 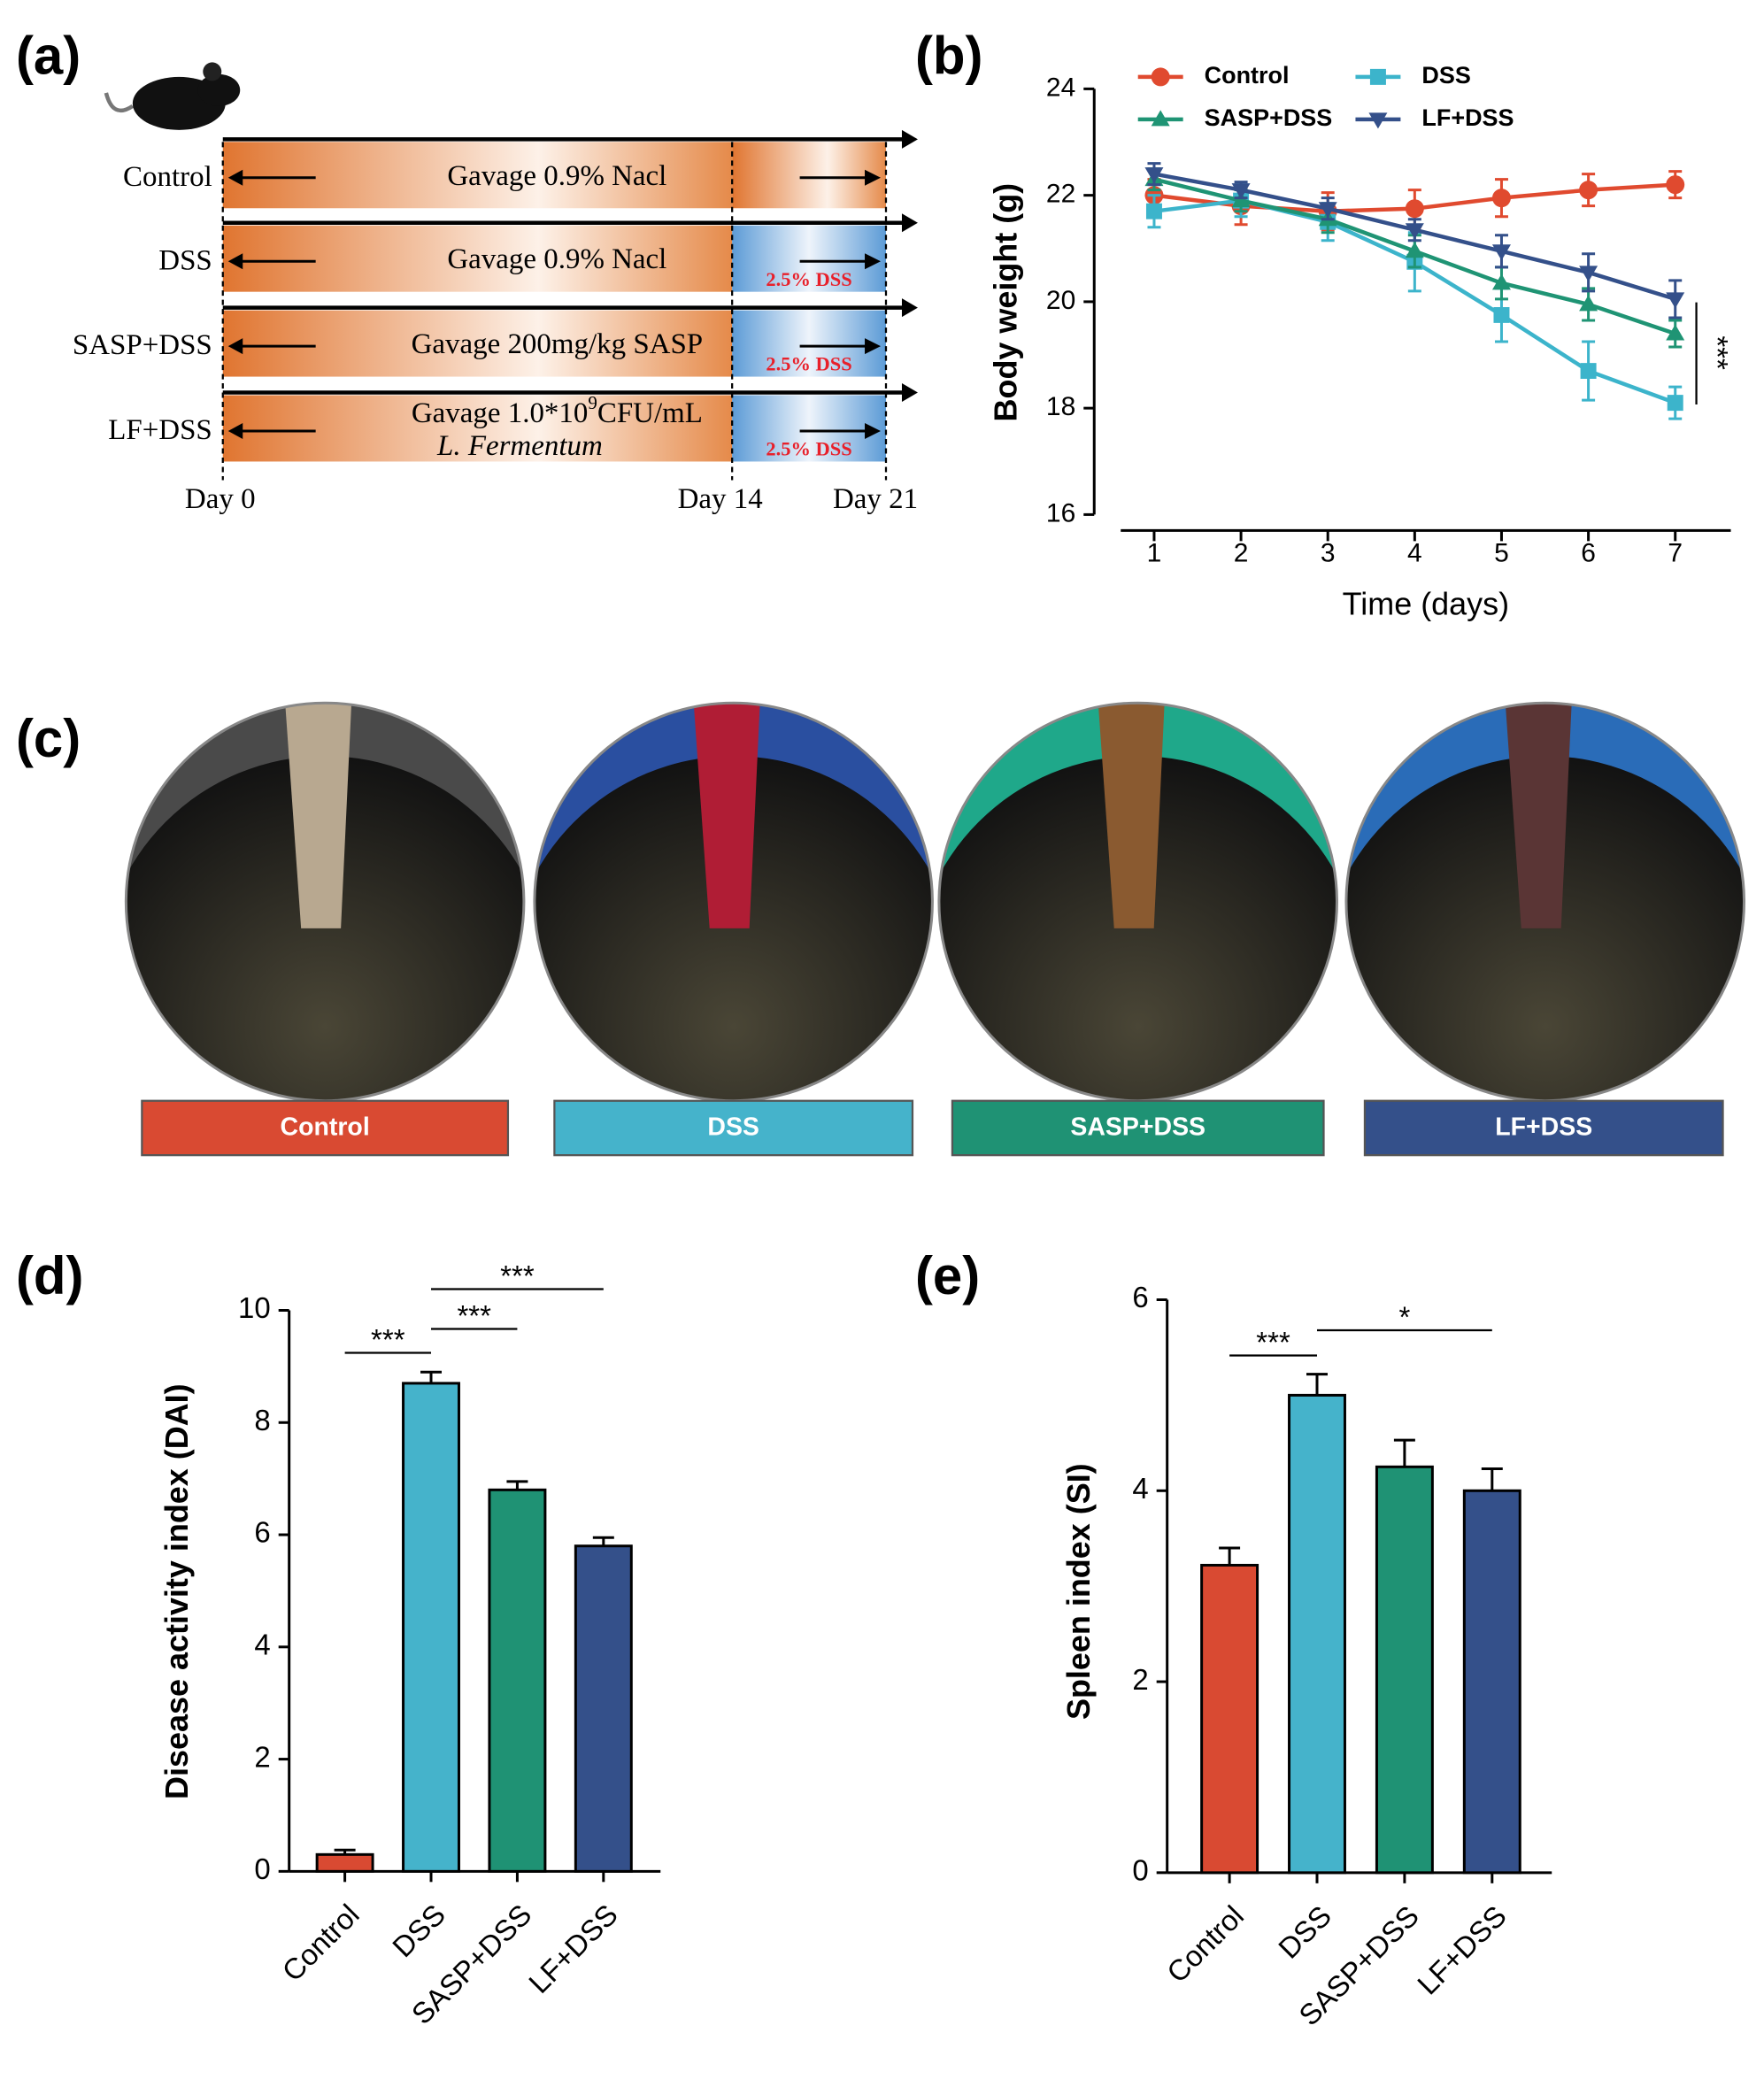 What do you see at coordinates (419, 1930) in the screenshot?
I see `x-tick-label: DSS` at bounding box center [419, 1930].